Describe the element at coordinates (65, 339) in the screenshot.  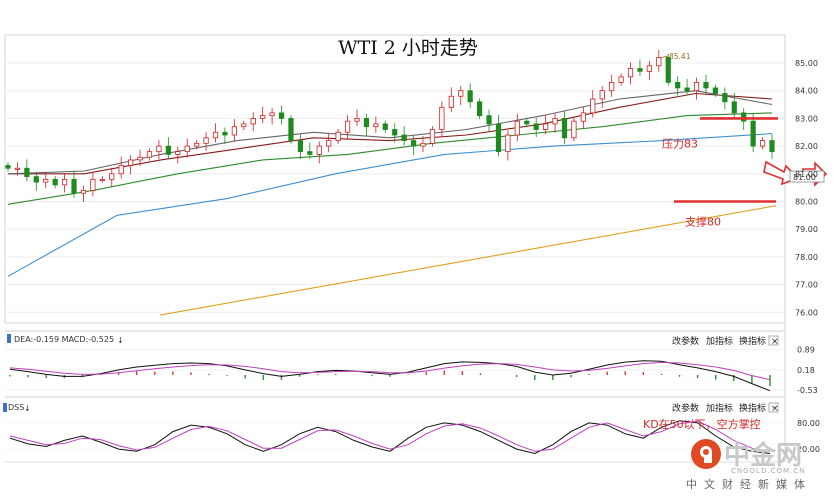
I see `macd-header: DEA:-0.159 MACD:-0.525 ↓` at that location.